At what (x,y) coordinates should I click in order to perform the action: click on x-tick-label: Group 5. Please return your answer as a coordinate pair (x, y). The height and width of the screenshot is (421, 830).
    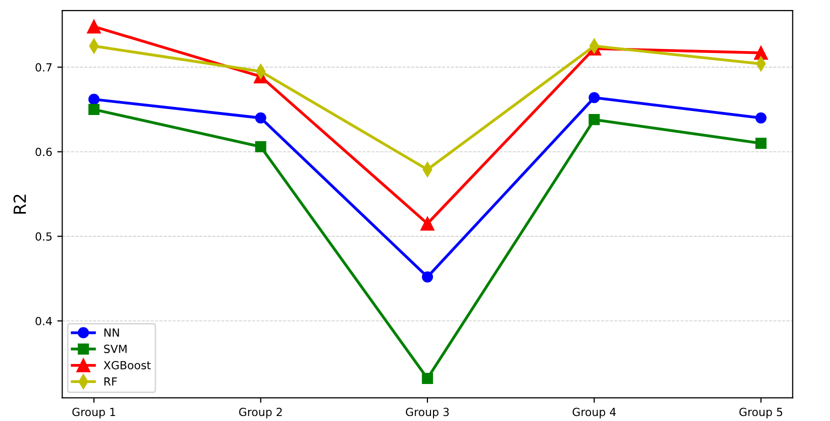
    Looking at the image, I should click on (760, 413).